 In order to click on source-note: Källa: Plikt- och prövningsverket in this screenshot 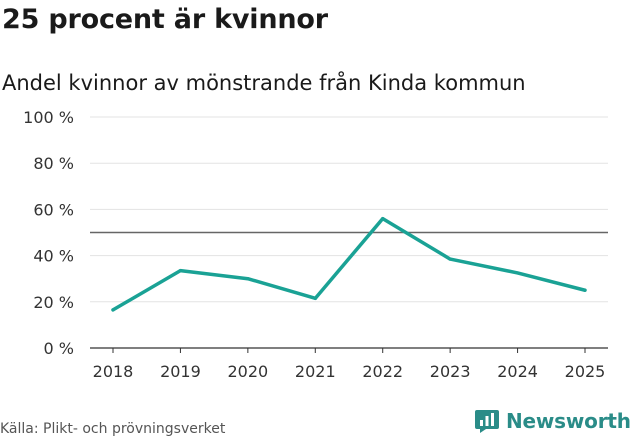, I will do `click(113, 429)`.